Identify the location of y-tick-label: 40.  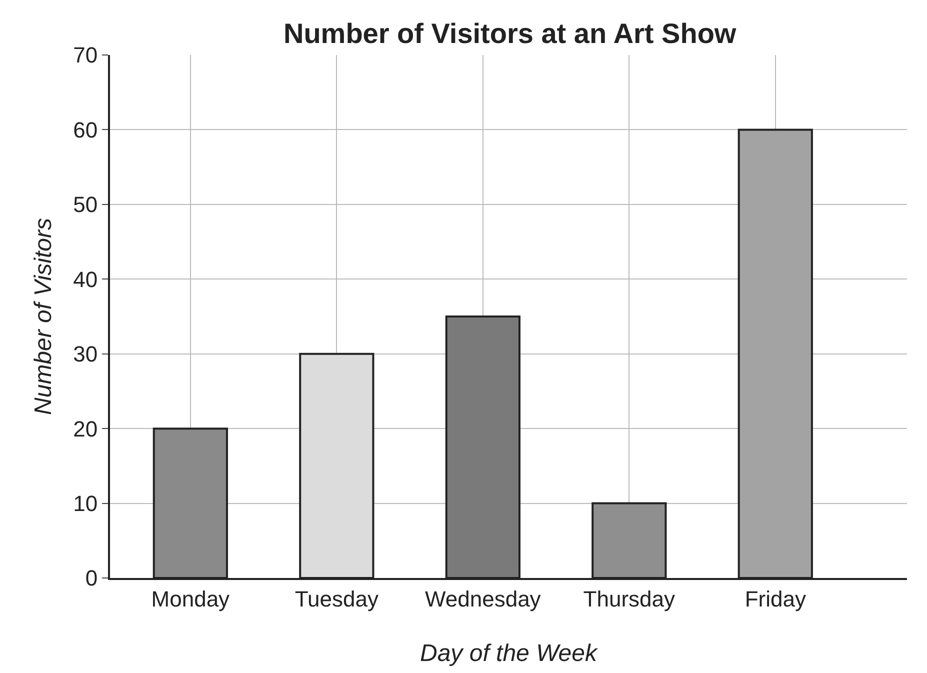
(85, 279).